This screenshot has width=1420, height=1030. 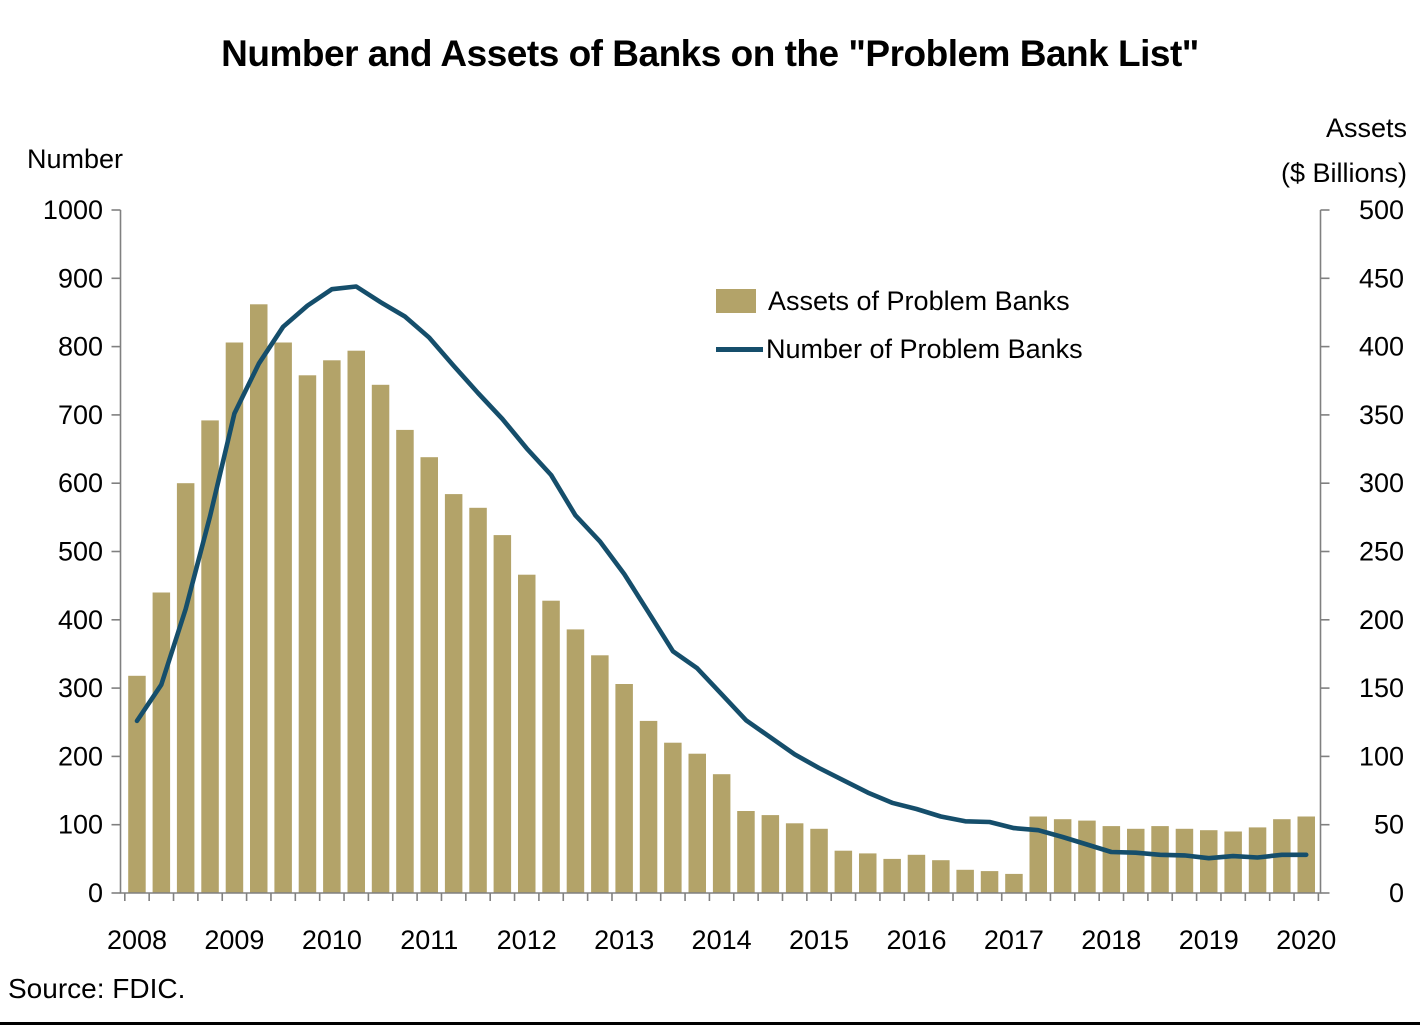 I want to click on left-tick-label: 900, so click(x=80, y=278).